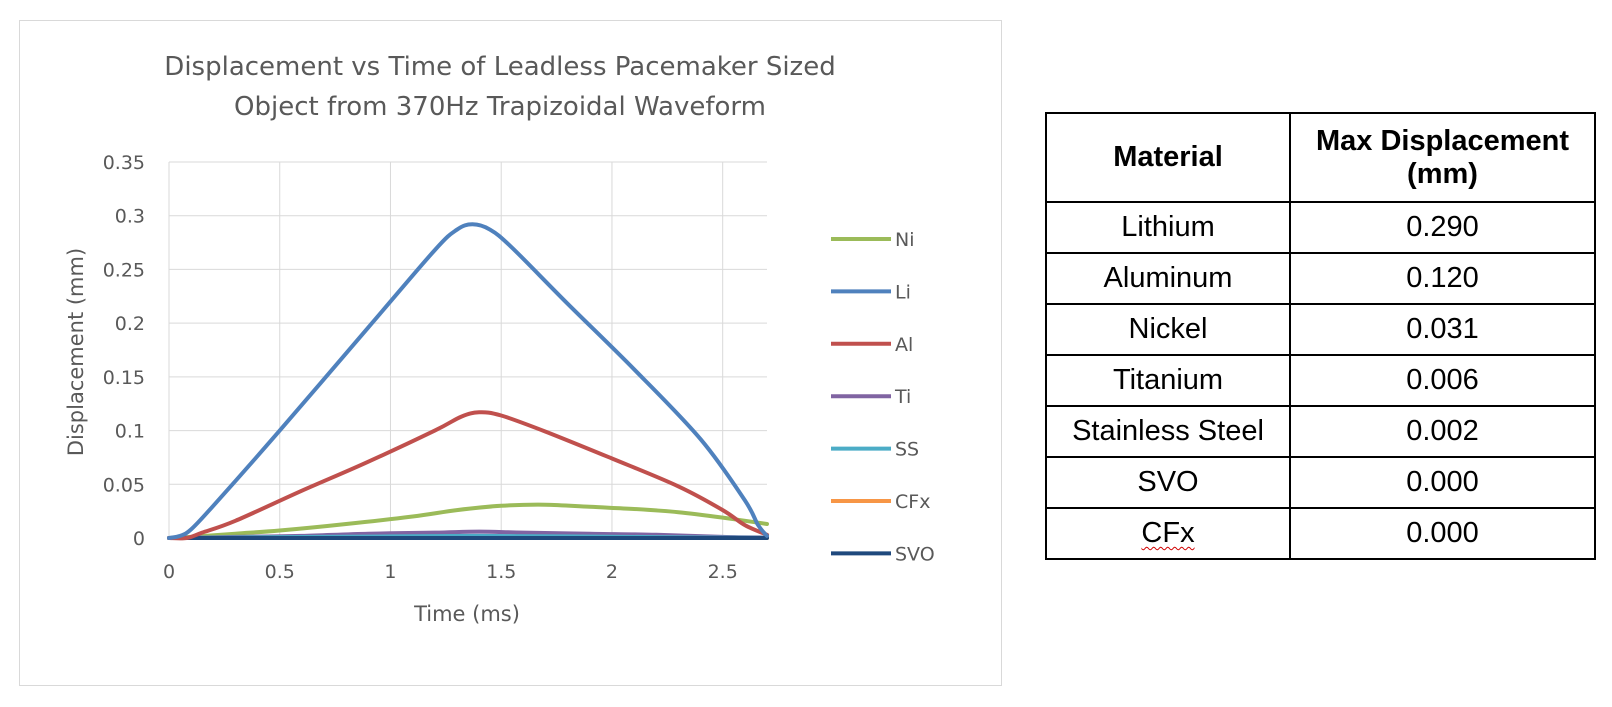 This screenshot has height=707, width=1612. What do you see at coordinates (1442, 431) in the screenshot?
I see `max-displacement-cell: 0.002` at bounding box center [1442, 431].